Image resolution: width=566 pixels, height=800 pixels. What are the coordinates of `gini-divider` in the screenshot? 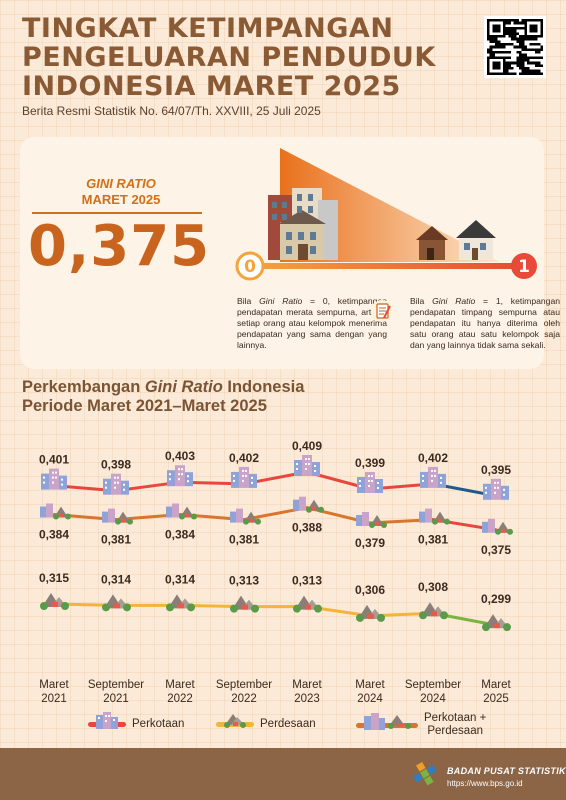 It's located at (117, 213).